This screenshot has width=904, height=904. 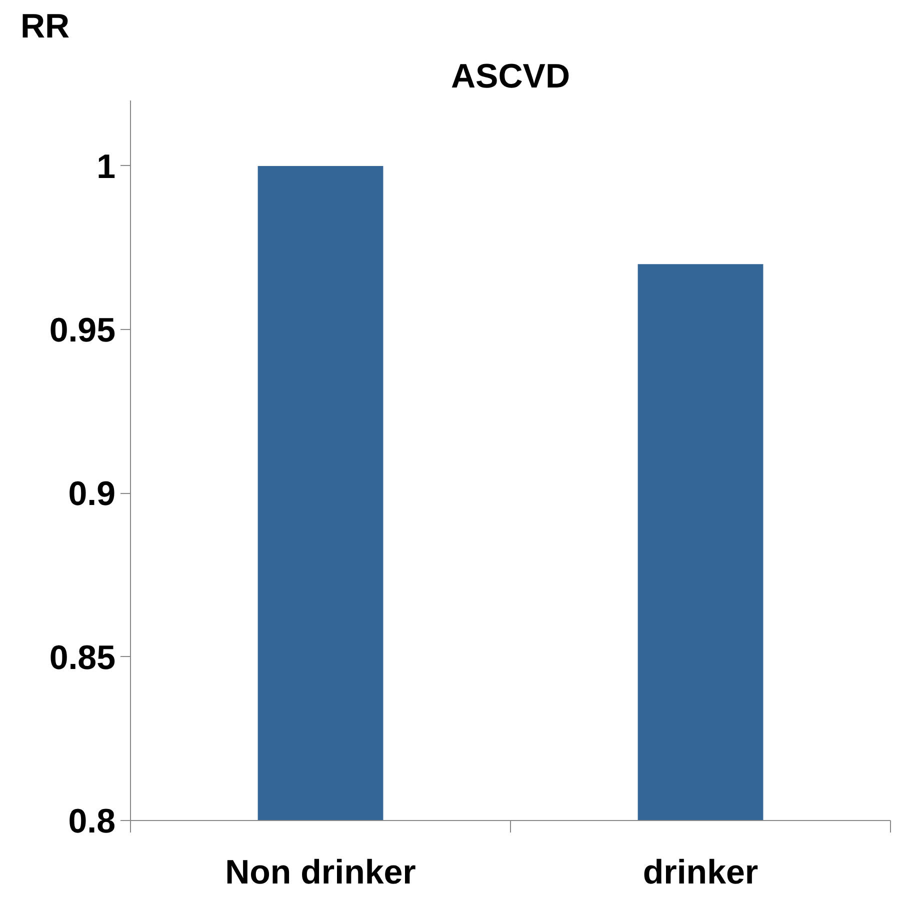 What do you see at coordinates (45, 27) in the screenshot?
I see `y-axis-title: RR` at bounding box center [45, 27].